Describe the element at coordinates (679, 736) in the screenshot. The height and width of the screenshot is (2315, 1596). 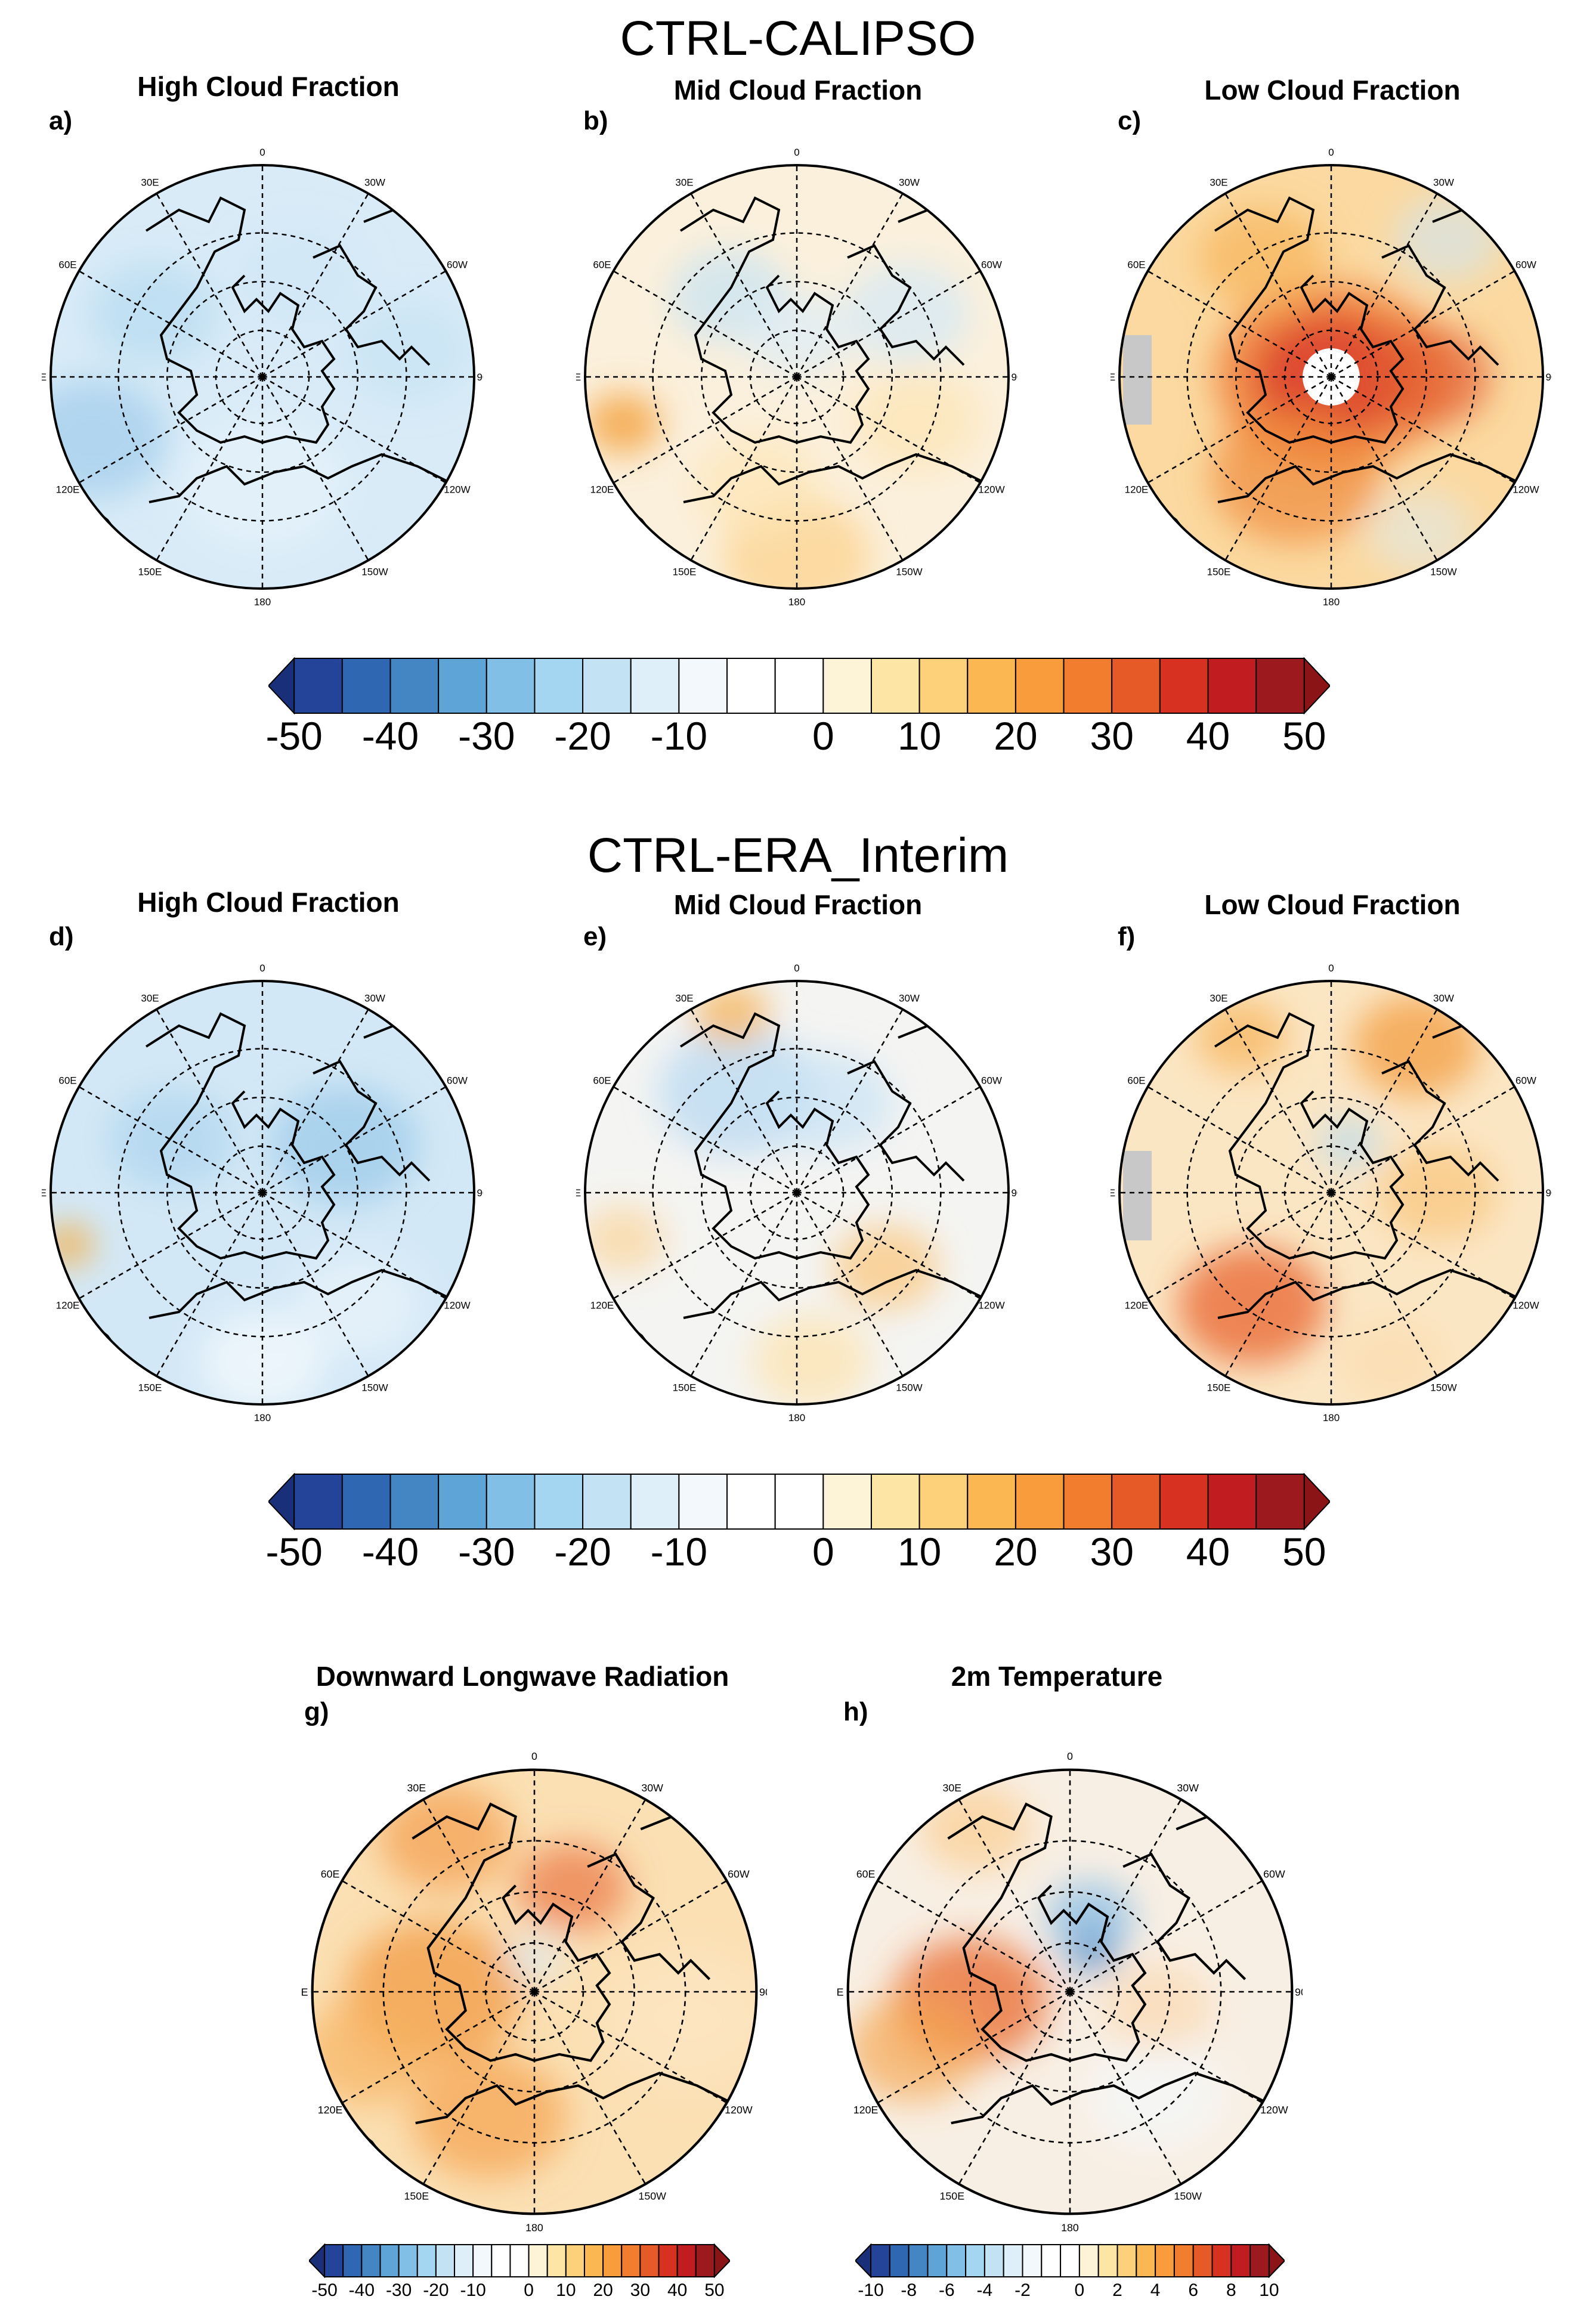
I see `colorbar-tick-label: -10` at that location.